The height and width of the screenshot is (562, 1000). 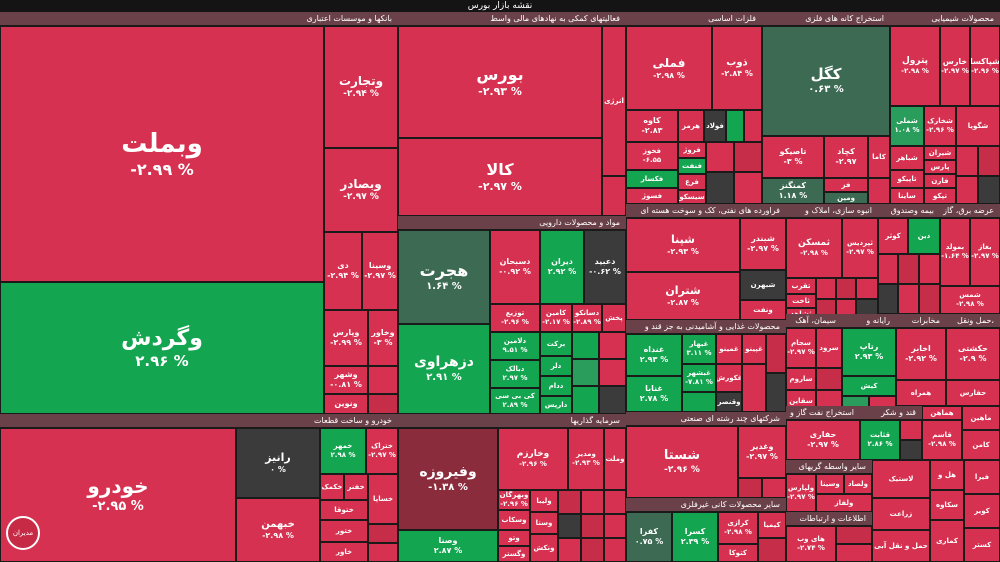 What do you see at coordinates (649, 537) in the screenshot?
I see `tile-kafra: کفرا ۰.۷۵ %` at bounding box center [649, 537].